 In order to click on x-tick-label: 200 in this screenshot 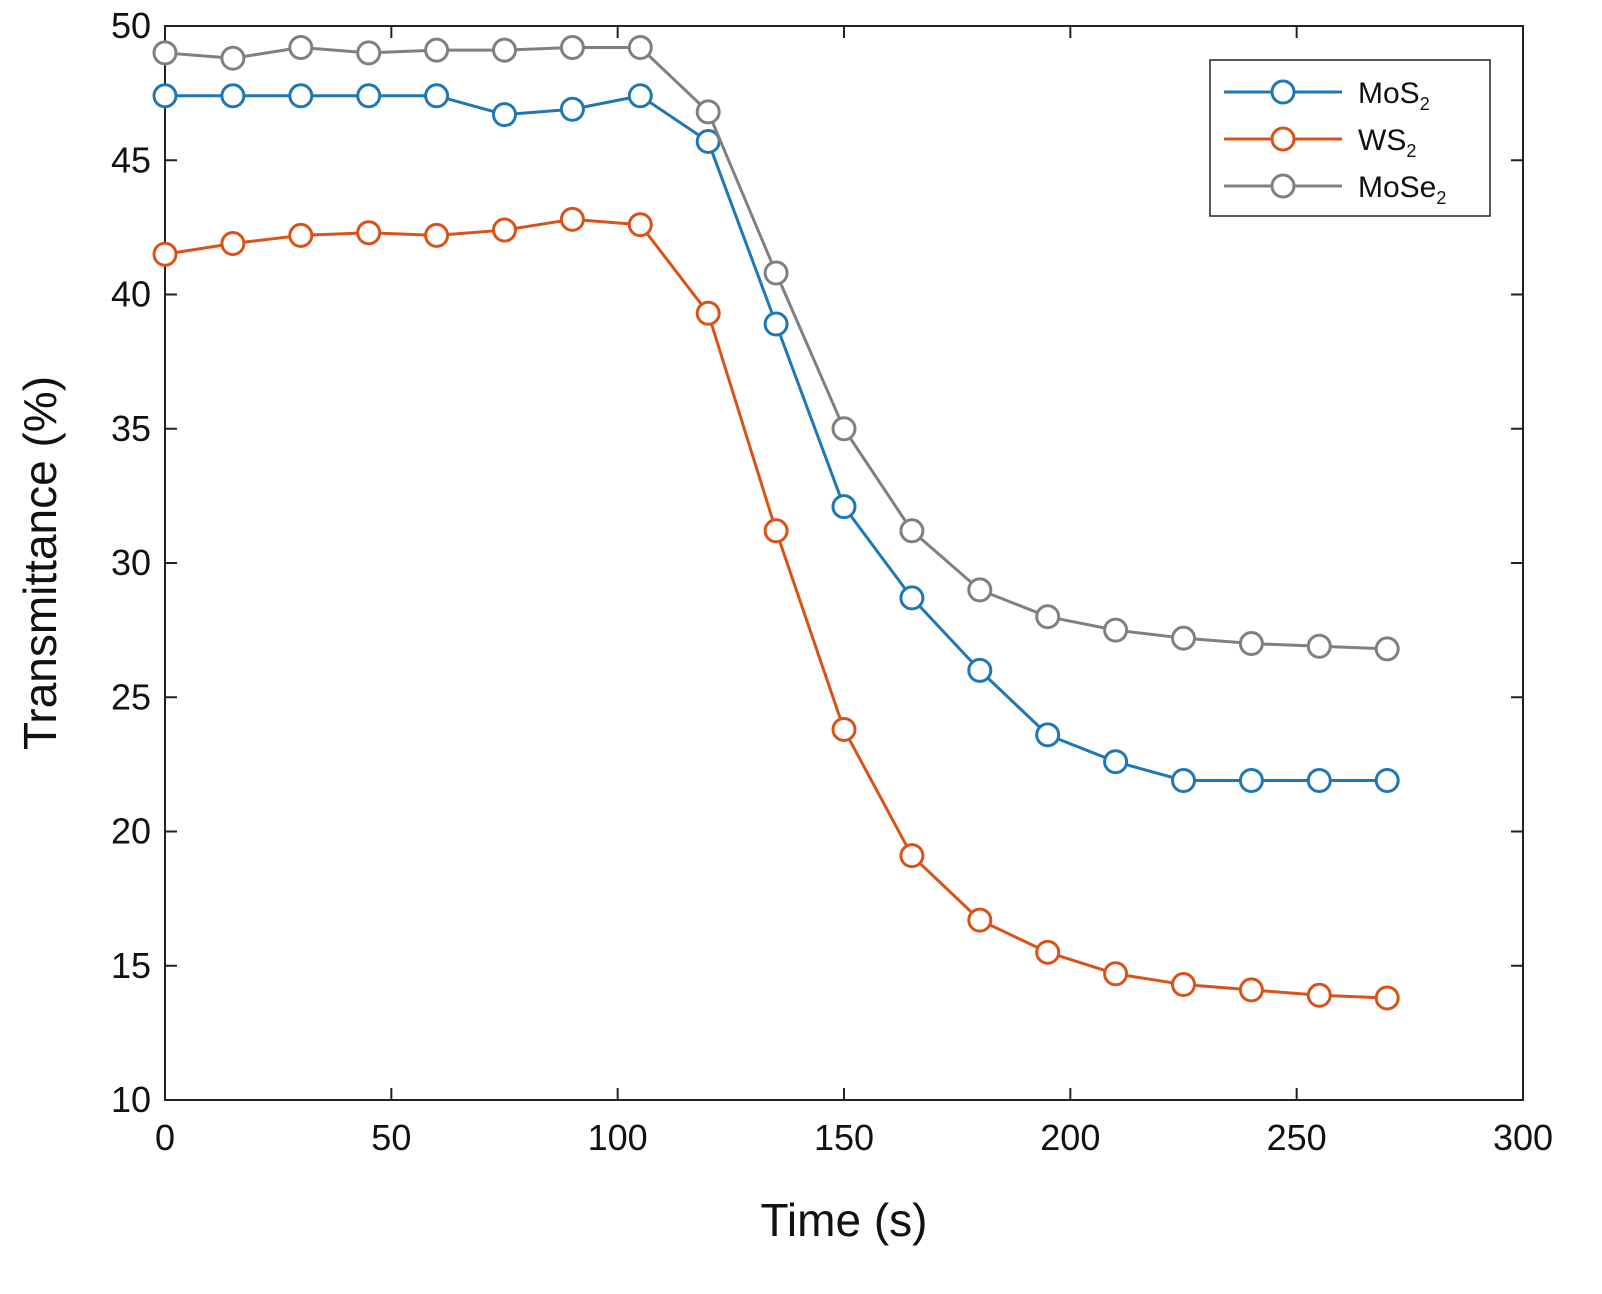, I will do `click(1070, 1137)`.